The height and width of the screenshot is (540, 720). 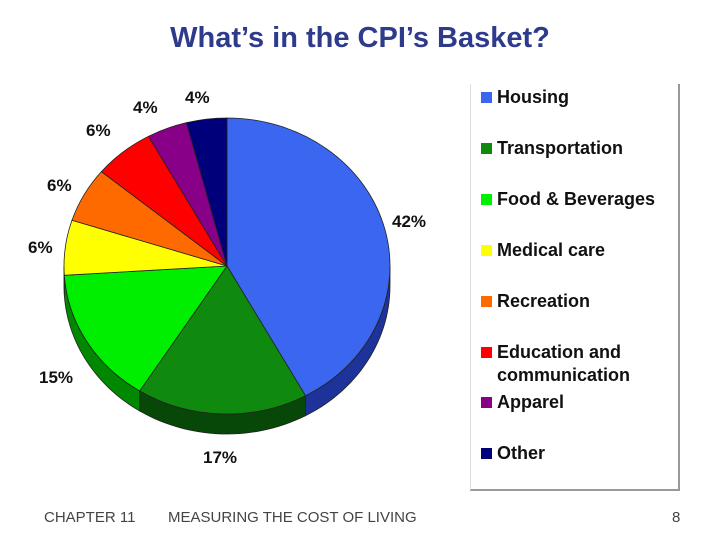 I want to click on legend-label-apparel: Apparel, so click(x=531, y=402).